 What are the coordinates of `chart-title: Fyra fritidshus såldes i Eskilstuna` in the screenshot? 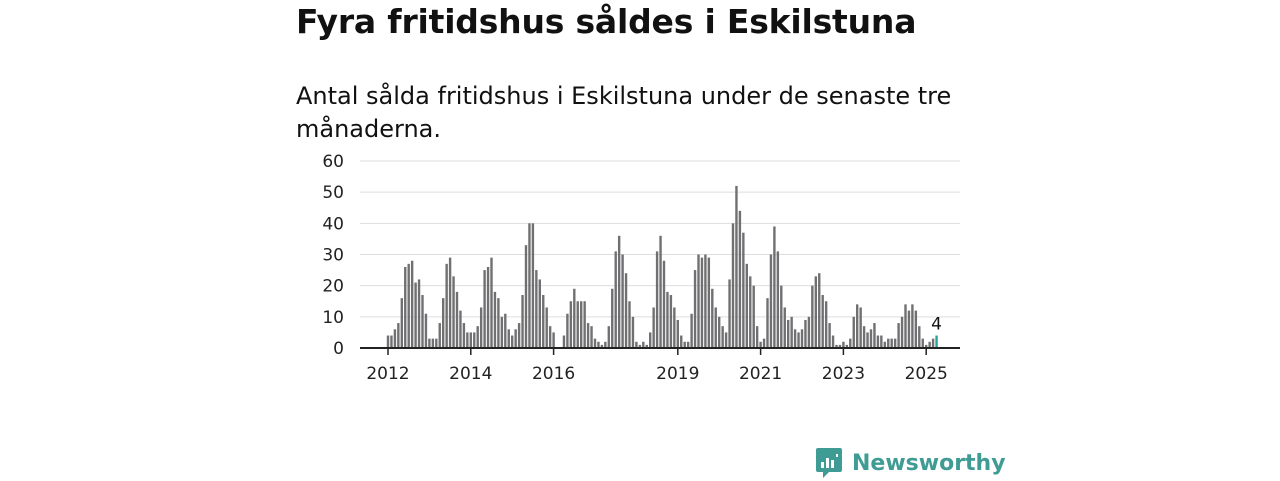 It's located at (606, 21).